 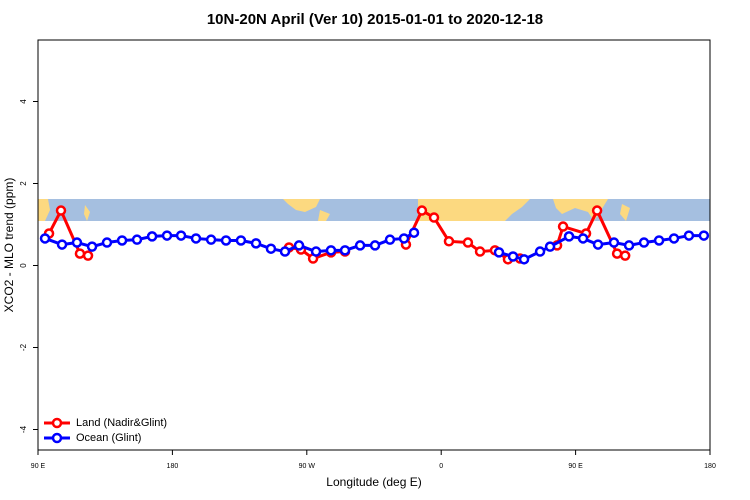 I want to click on x-tick-label: 0, so click(x=441, y=466).